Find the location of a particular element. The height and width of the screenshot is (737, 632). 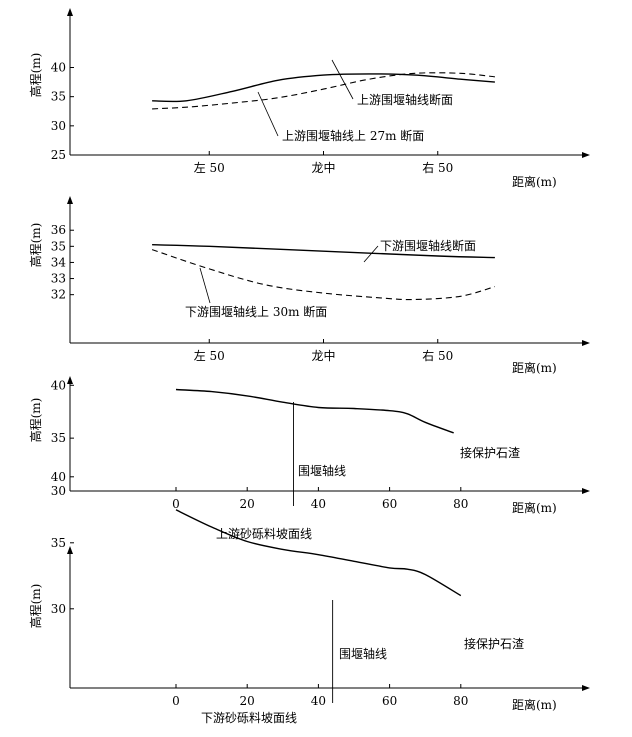

chart-title: 上游砂砾料坡面线 is located at coordinates (264, 534).